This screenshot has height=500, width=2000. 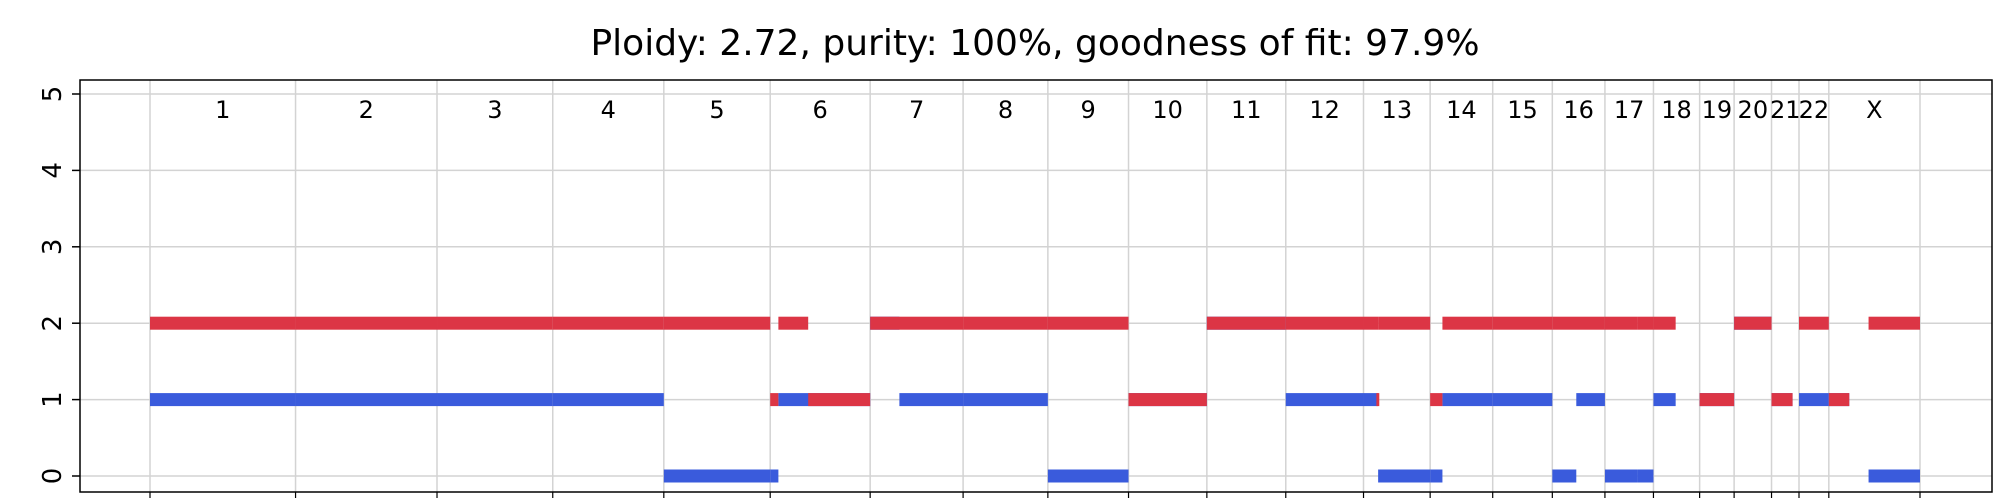 What do you see at coordinates (1717, 110) in the screenshot?
I see `chromosome-label-19: 19` at bounding box center [1717, 110].